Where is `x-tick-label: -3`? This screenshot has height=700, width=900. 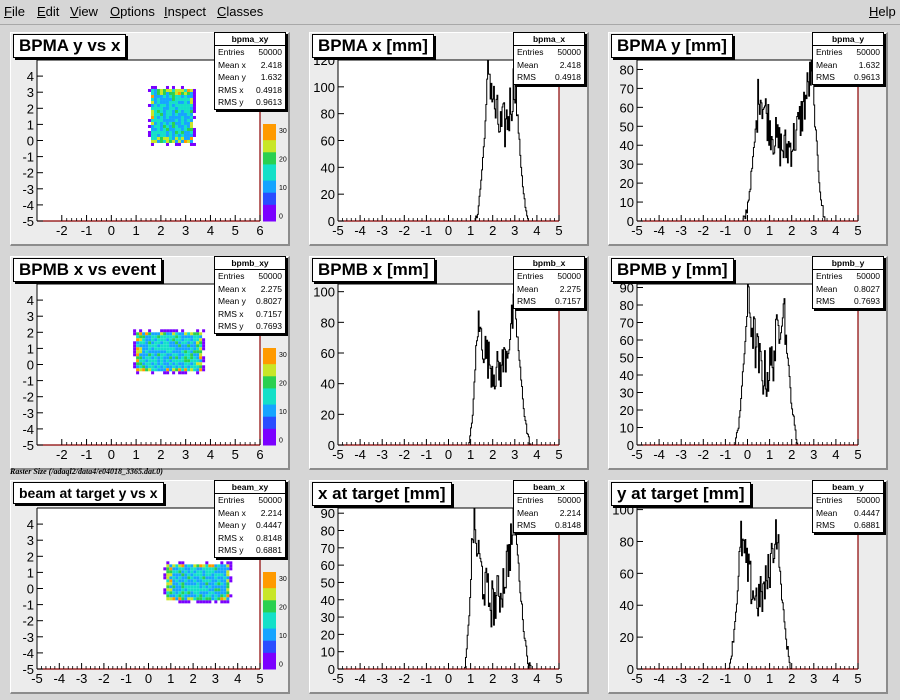
x-tick-label: -3 is located at coordinates (681, 678).